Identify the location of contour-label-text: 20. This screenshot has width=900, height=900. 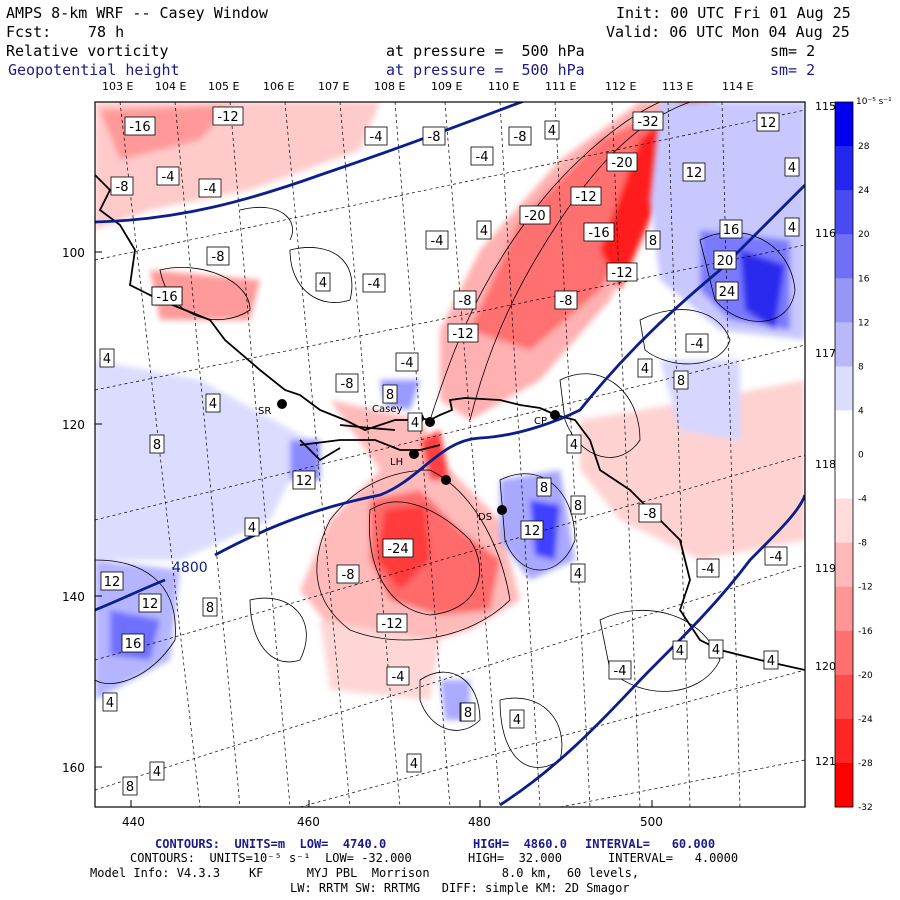
(725, 261).